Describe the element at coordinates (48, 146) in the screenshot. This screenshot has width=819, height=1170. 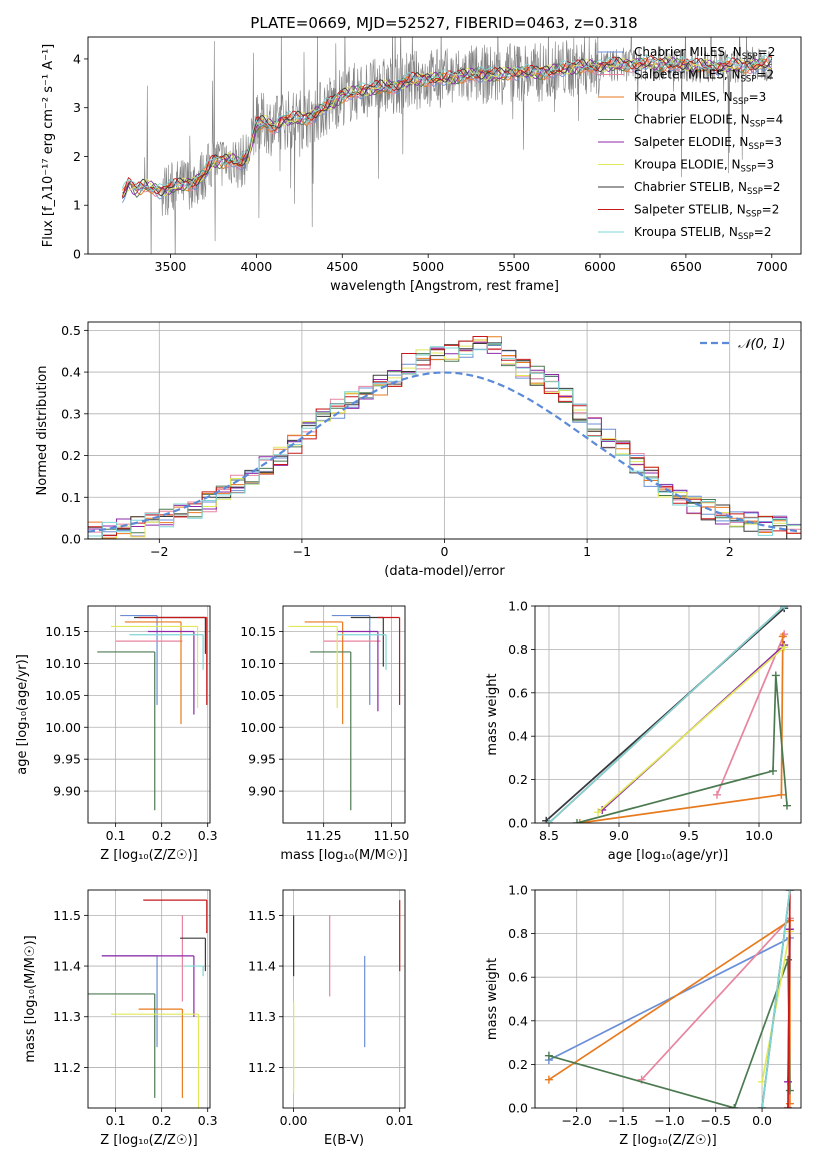
I see `y-axis-label: Flux [f_λ10⁻¹⁷ erg cm⁻² s⁻¹ A⁻¹]` at that location.